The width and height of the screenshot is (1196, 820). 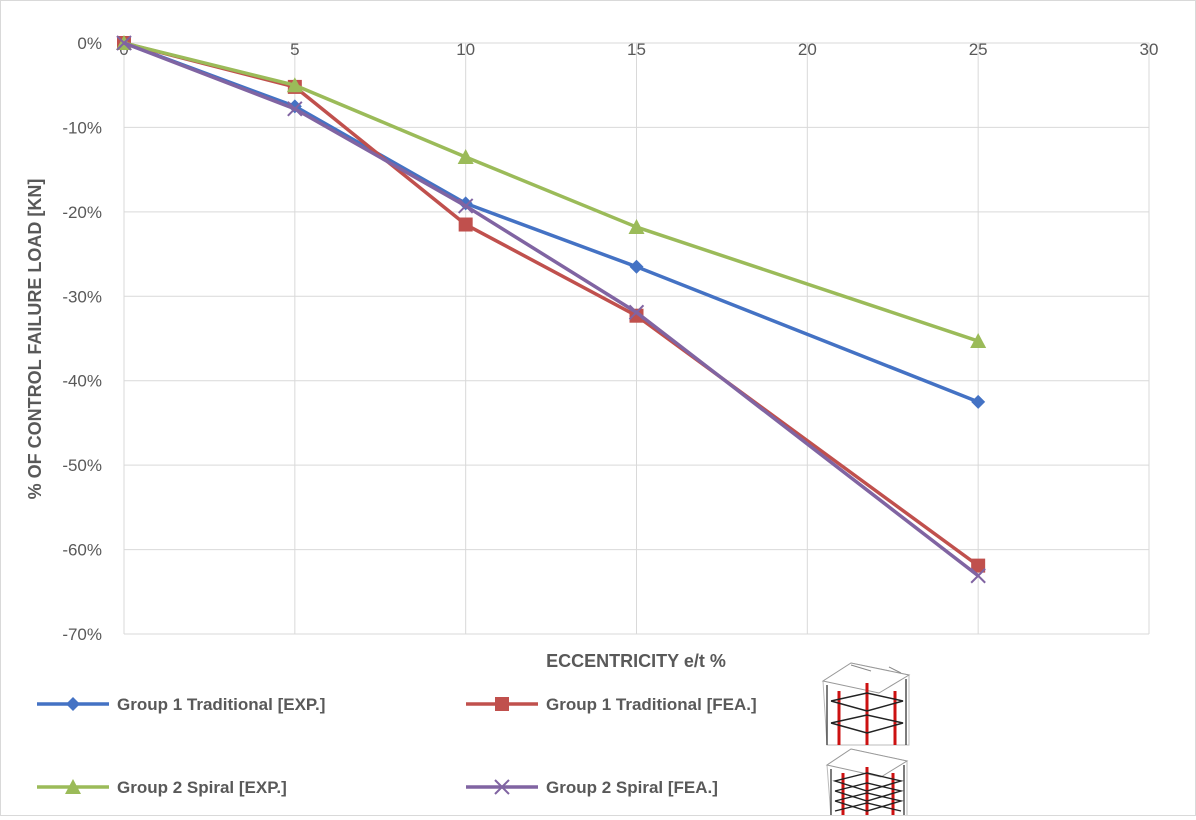 What do you see at coordinates (807, 49) in the screenshot?
I see `x-tick-label: 20` at bounding box center [807, 49].